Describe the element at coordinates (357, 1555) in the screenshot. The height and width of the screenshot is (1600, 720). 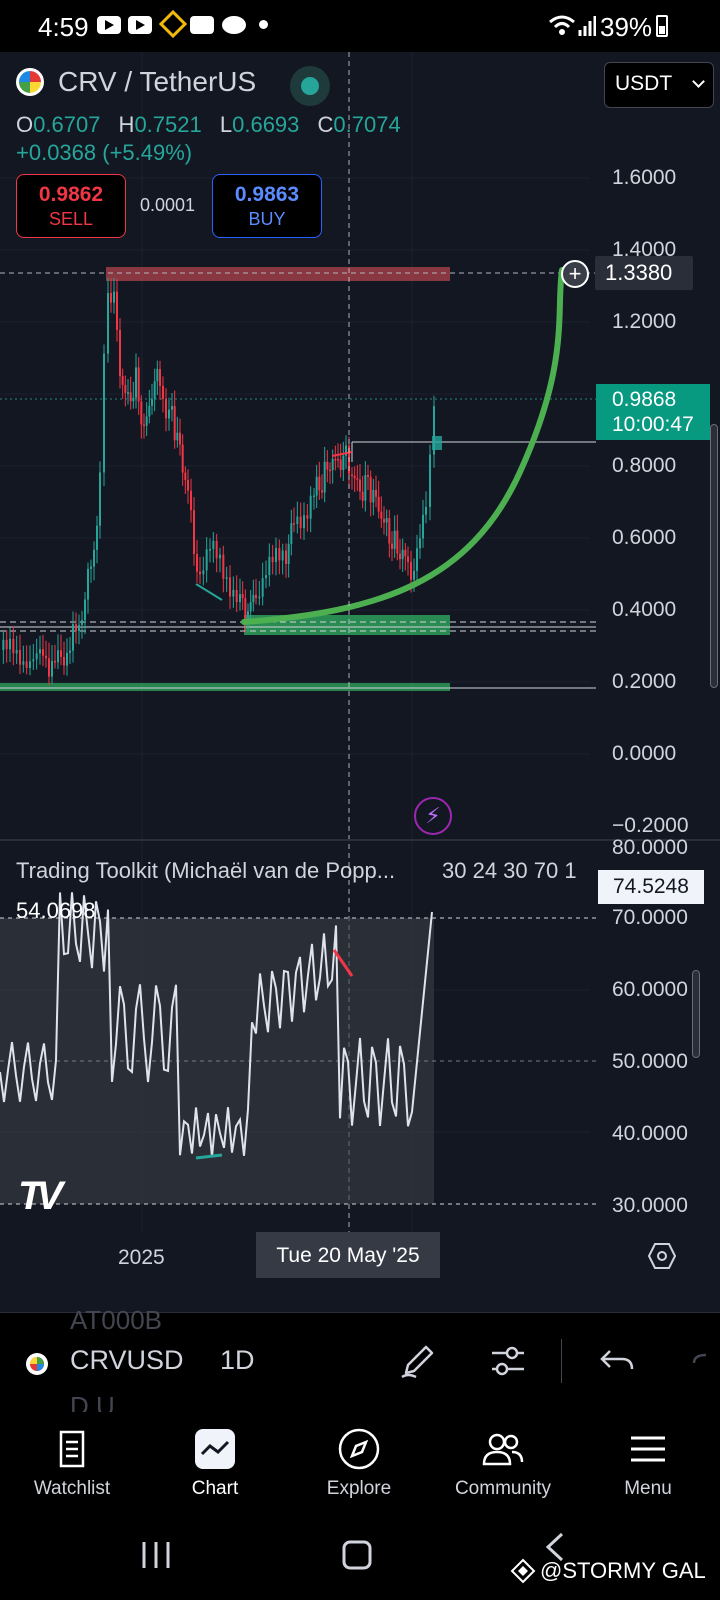
I see `home-icon` at that location.